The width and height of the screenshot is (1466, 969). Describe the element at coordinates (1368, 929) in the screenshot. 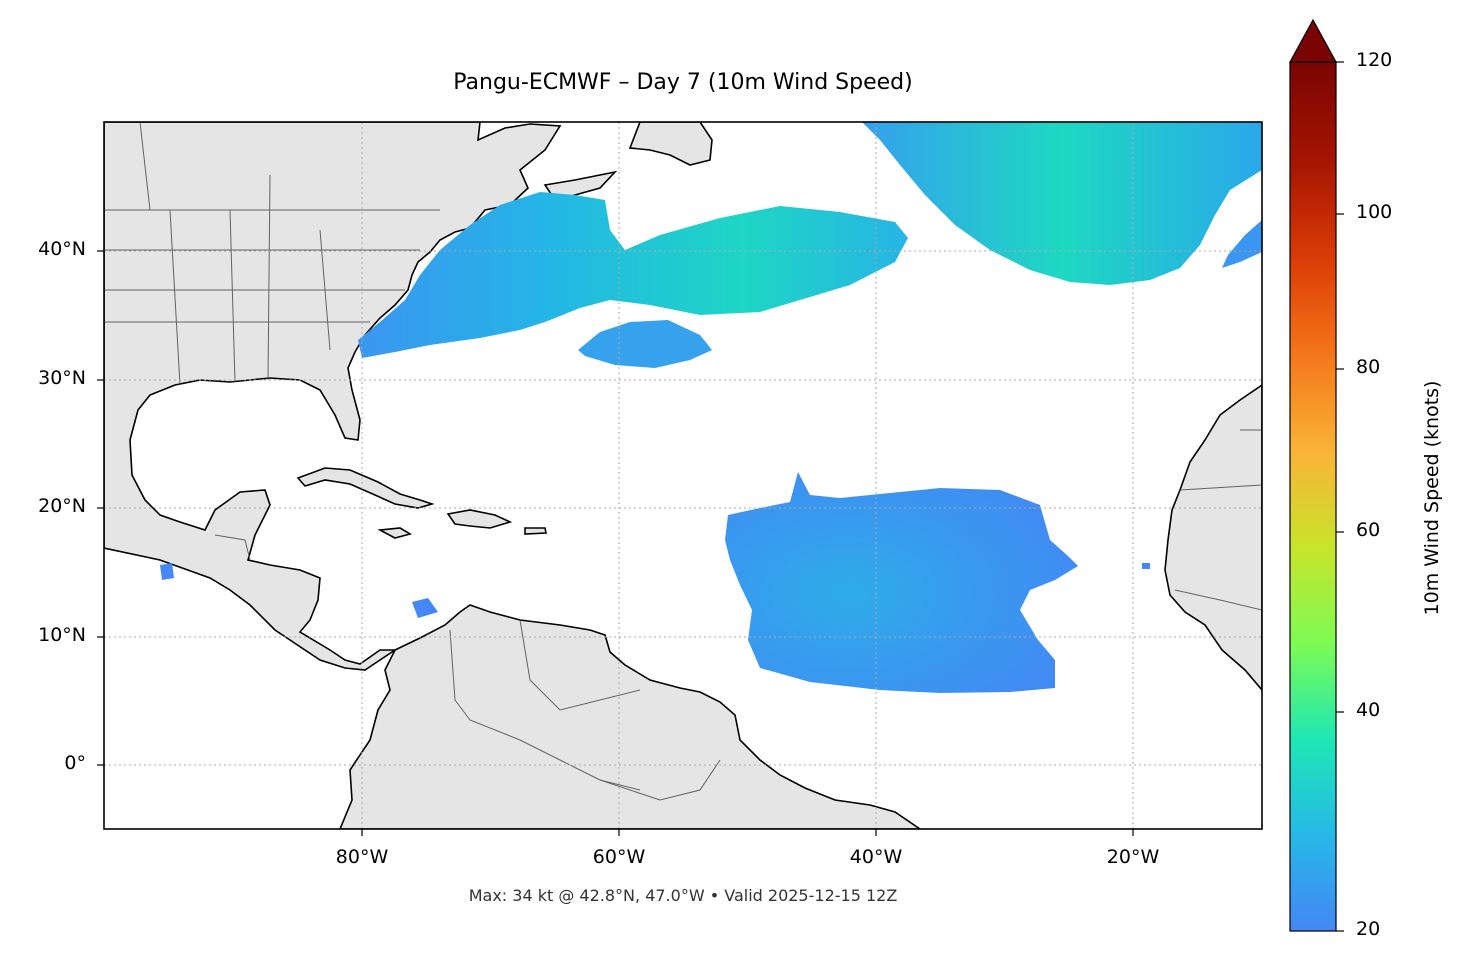

I see `colorbar-tick-label: 20` at that location.